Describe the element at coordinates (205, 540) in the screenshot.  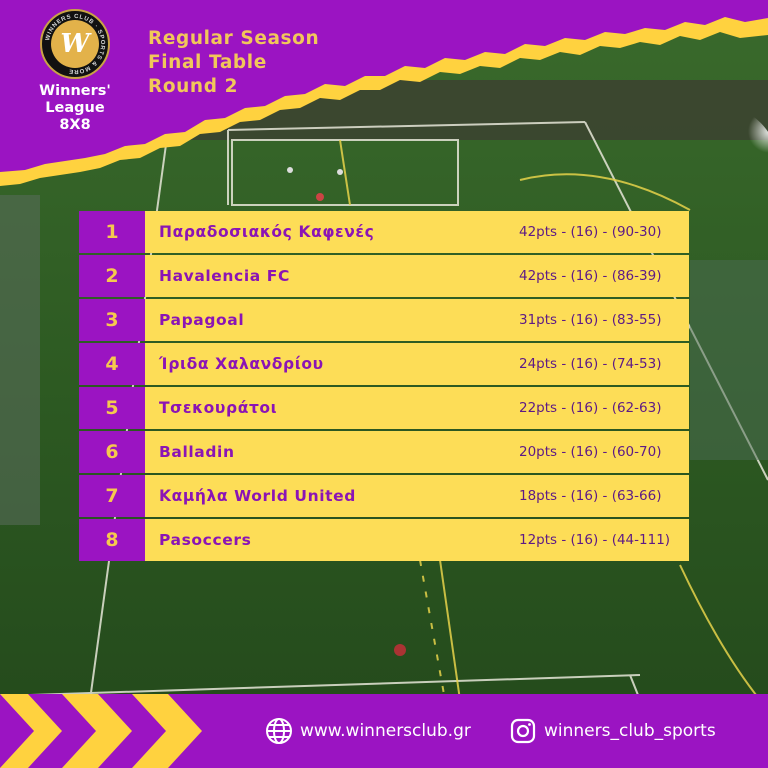
I see `team-name: Pasoccers` at that location.